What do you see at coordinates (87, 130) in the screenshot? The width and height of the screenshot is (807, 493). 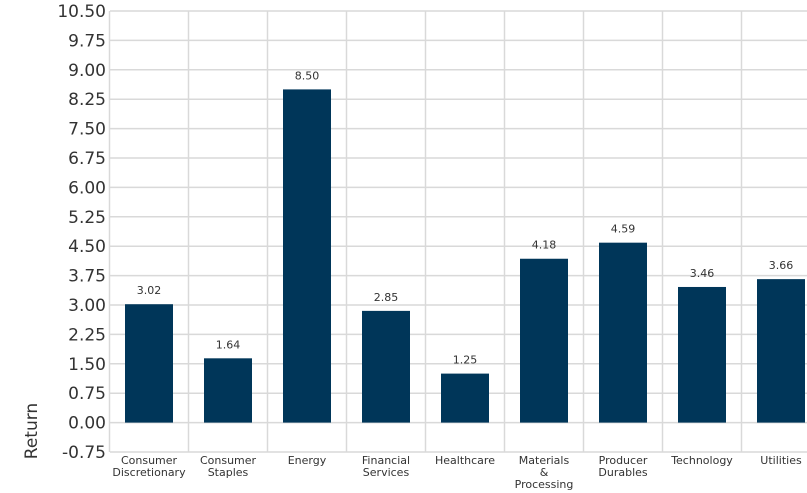 I see `y-tick-label: 7.50` at bounding box center [87, 130].